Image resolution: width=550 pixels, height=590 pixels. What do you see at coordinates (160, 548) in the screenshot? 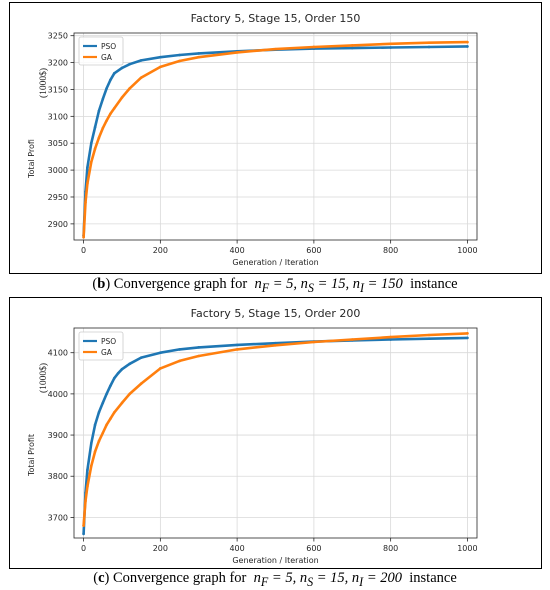
I see `x-tick-label: 200` at bounding box center [160, 548].